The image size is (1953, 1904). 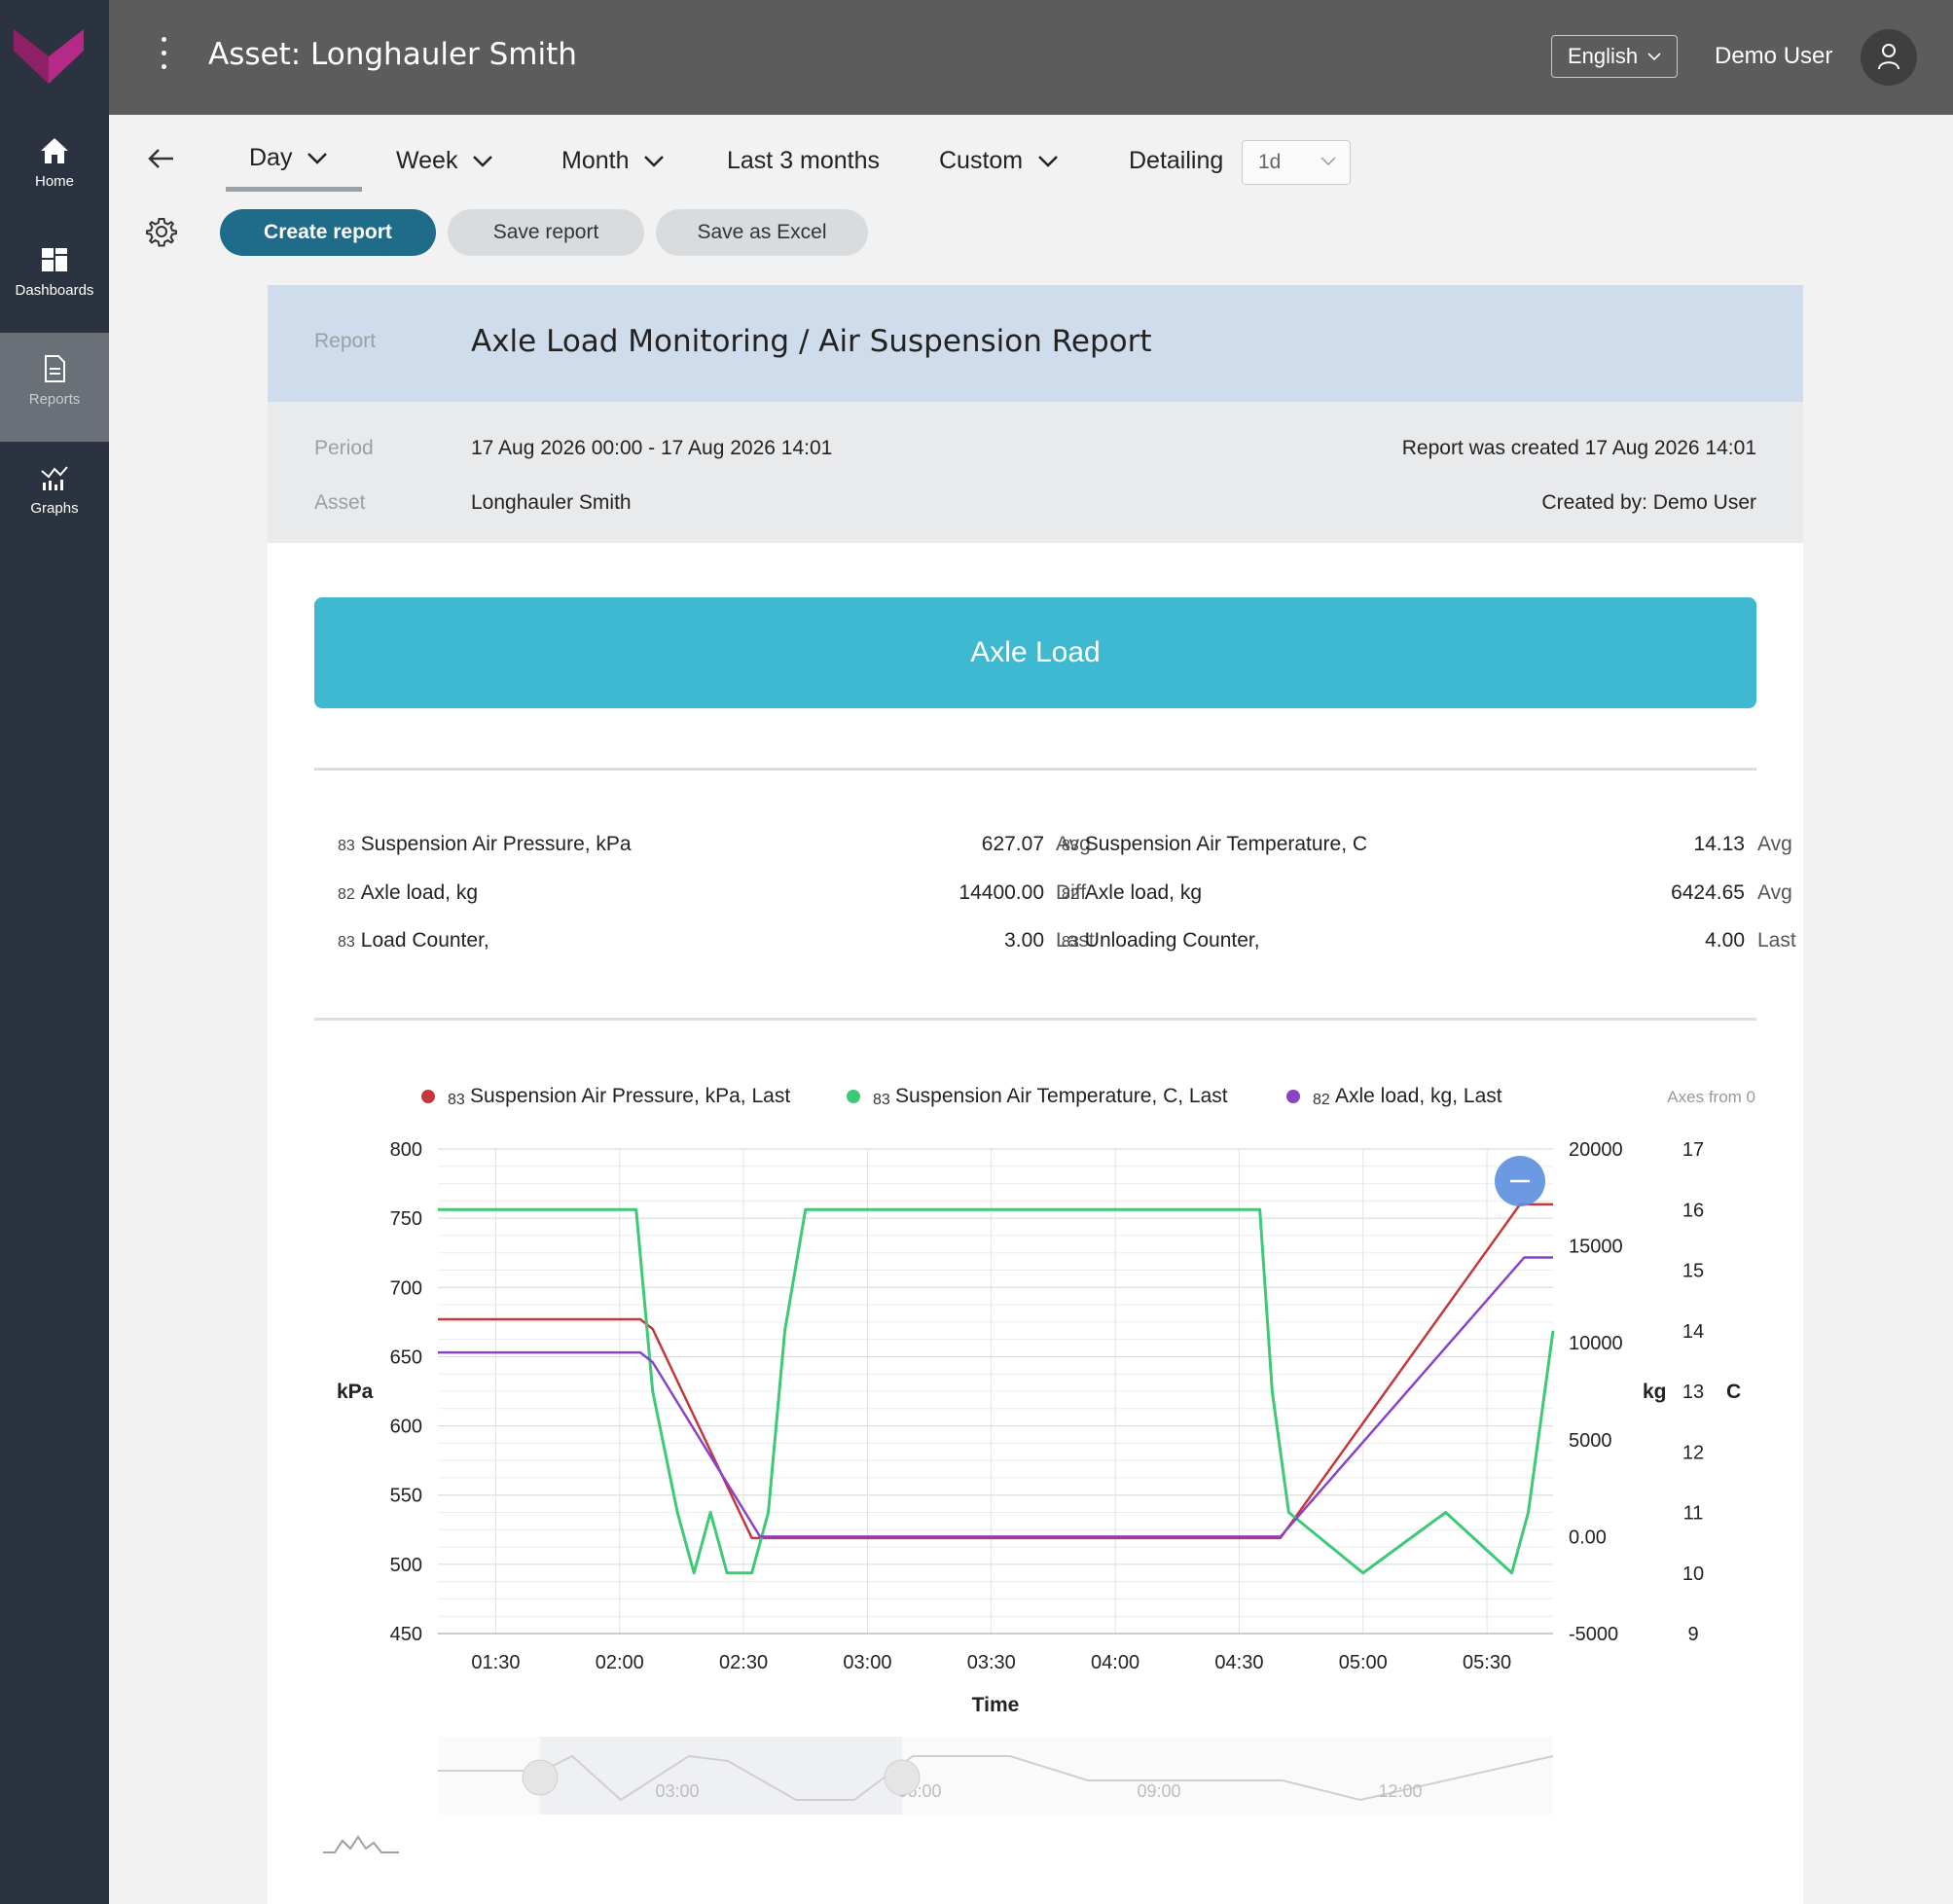 I want to click on back-arrow-icon, so click(x=161, y=158).